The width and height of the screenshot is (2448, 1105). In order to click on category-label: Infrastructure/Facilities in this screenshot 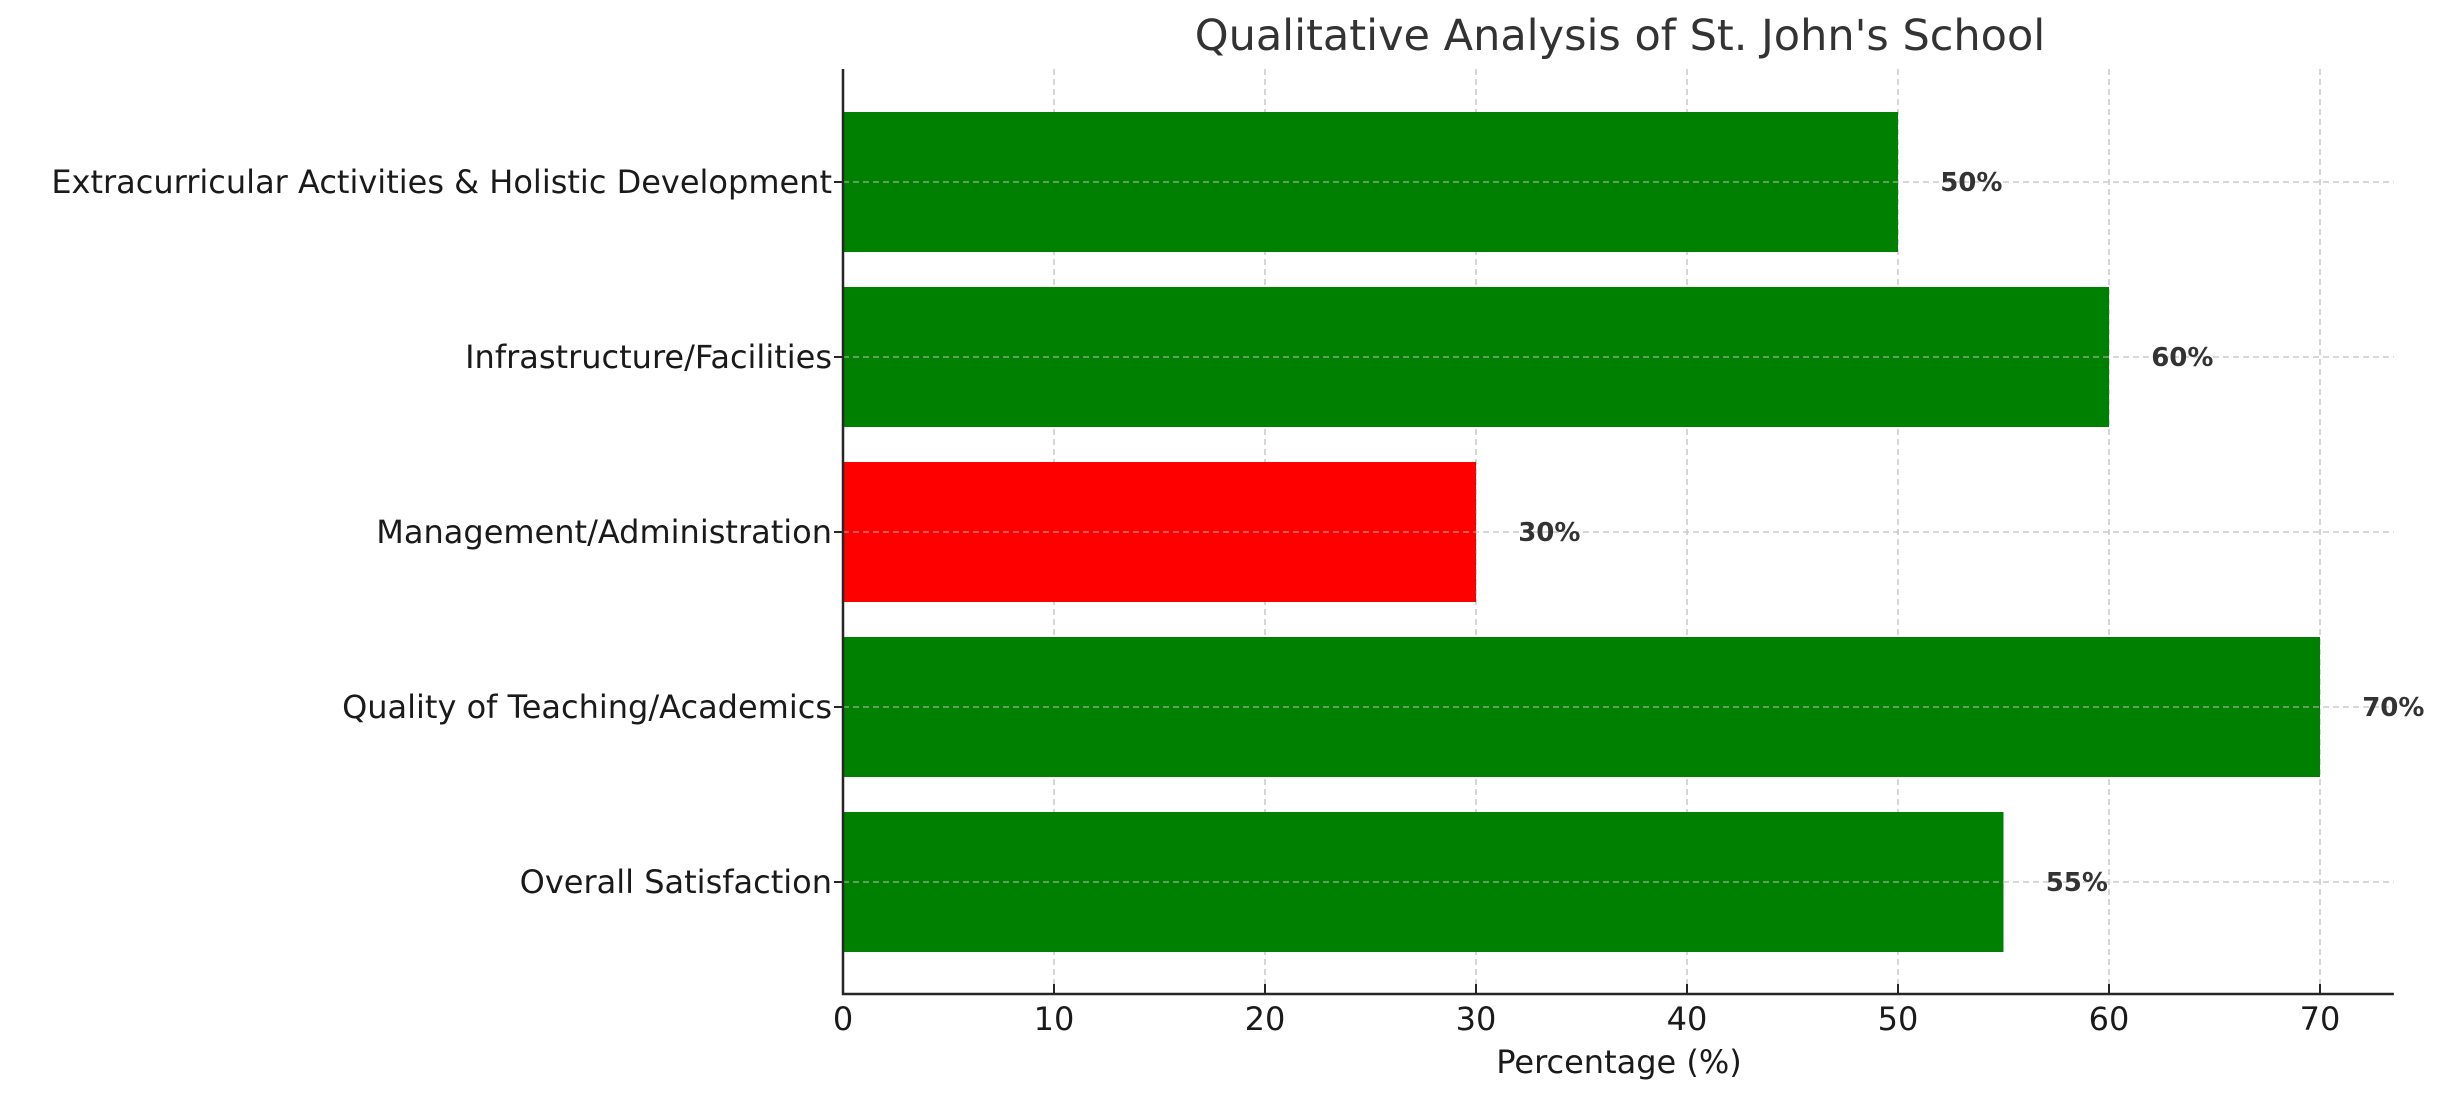, I will do `click(648, 357)`.